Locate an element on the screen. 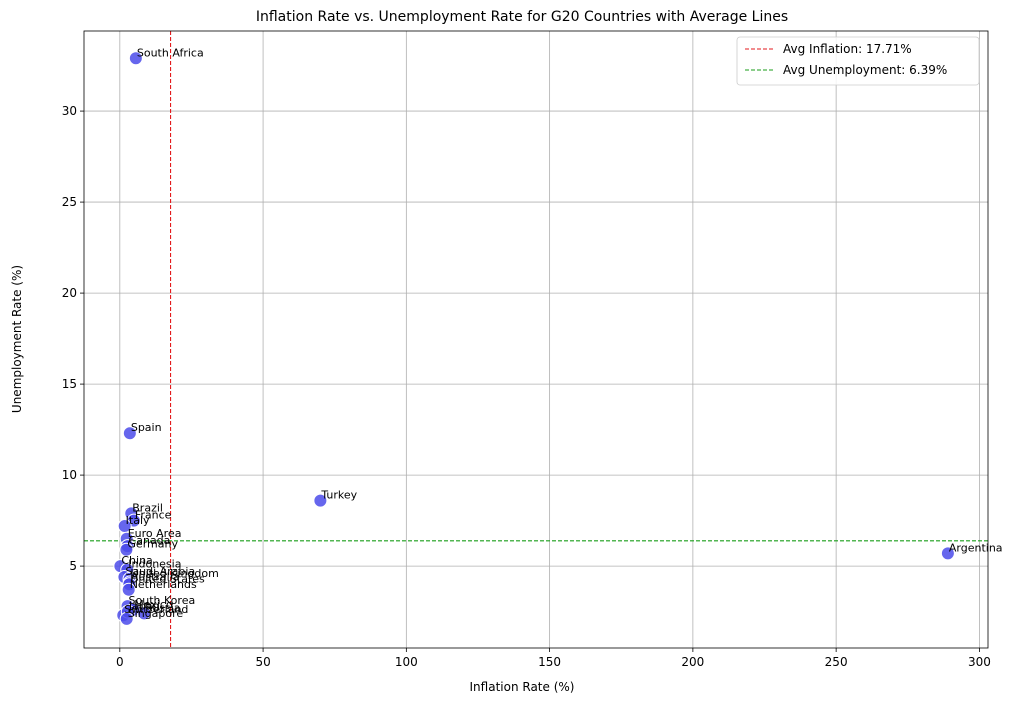 Image resolution: width=1016 pixels, height=704 pixels. x-tick-label: 250 is located at coordinates (836, 662).